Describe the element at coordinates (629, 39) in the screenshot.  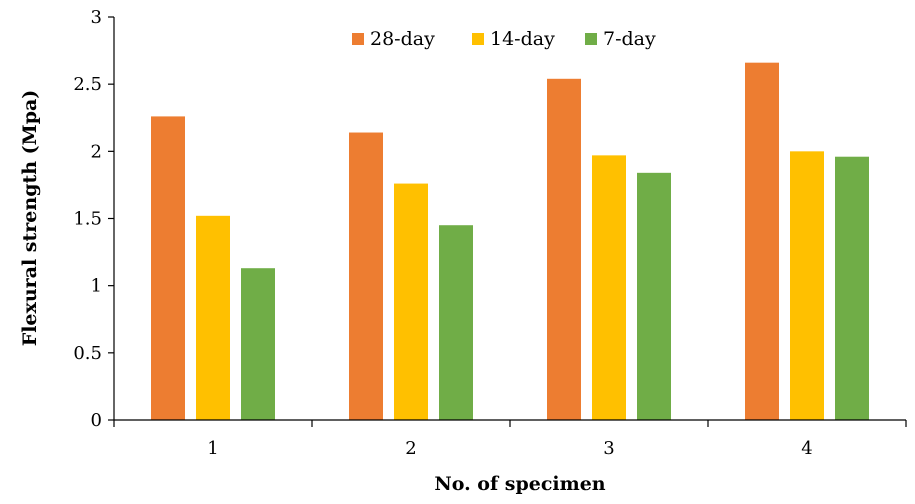
I see `legend-label-7-day: 7-day` at that location.